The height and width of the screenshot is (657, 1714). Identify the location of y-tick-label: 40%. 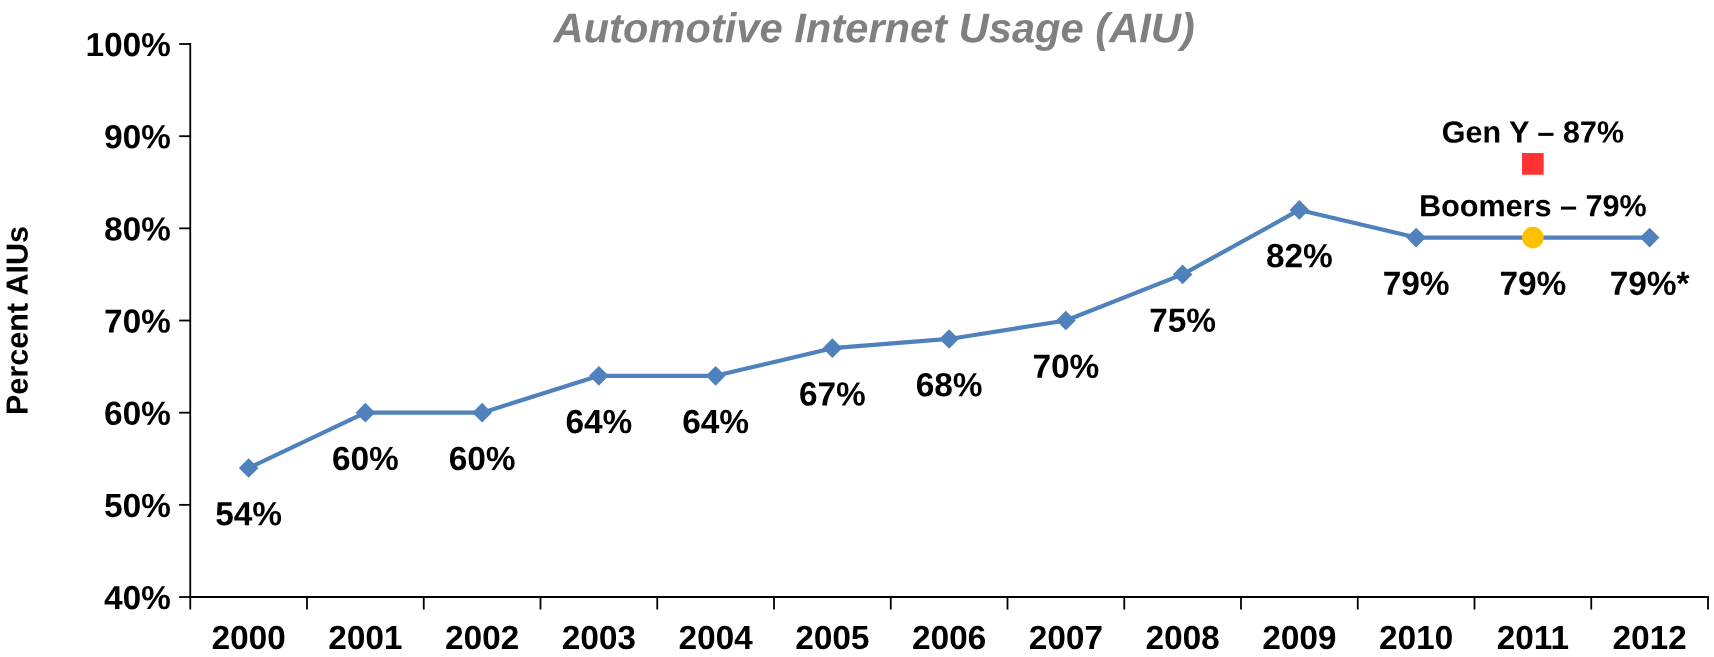
(137, 597).